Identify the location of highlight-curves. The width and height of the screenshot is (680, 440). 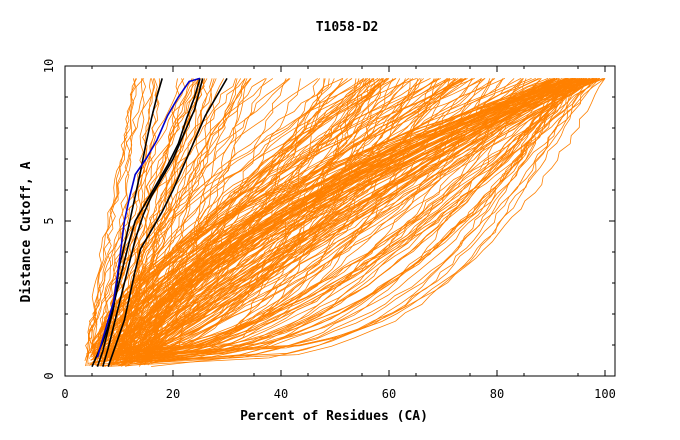
(159, 222).